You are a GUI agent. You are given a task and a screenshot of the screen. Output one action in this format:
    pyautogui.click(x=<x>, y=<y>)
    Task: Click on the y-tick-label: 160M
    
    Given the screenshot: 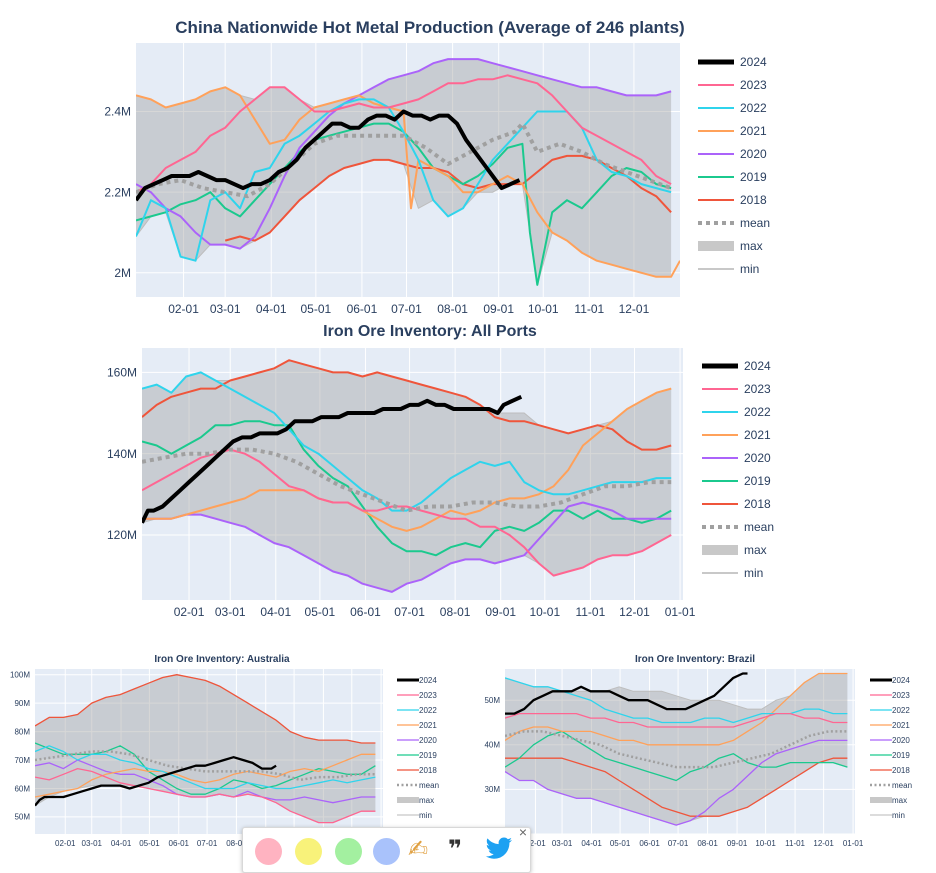 What is the action you would take?
    pyautogui.click(x=122, y=373)
    